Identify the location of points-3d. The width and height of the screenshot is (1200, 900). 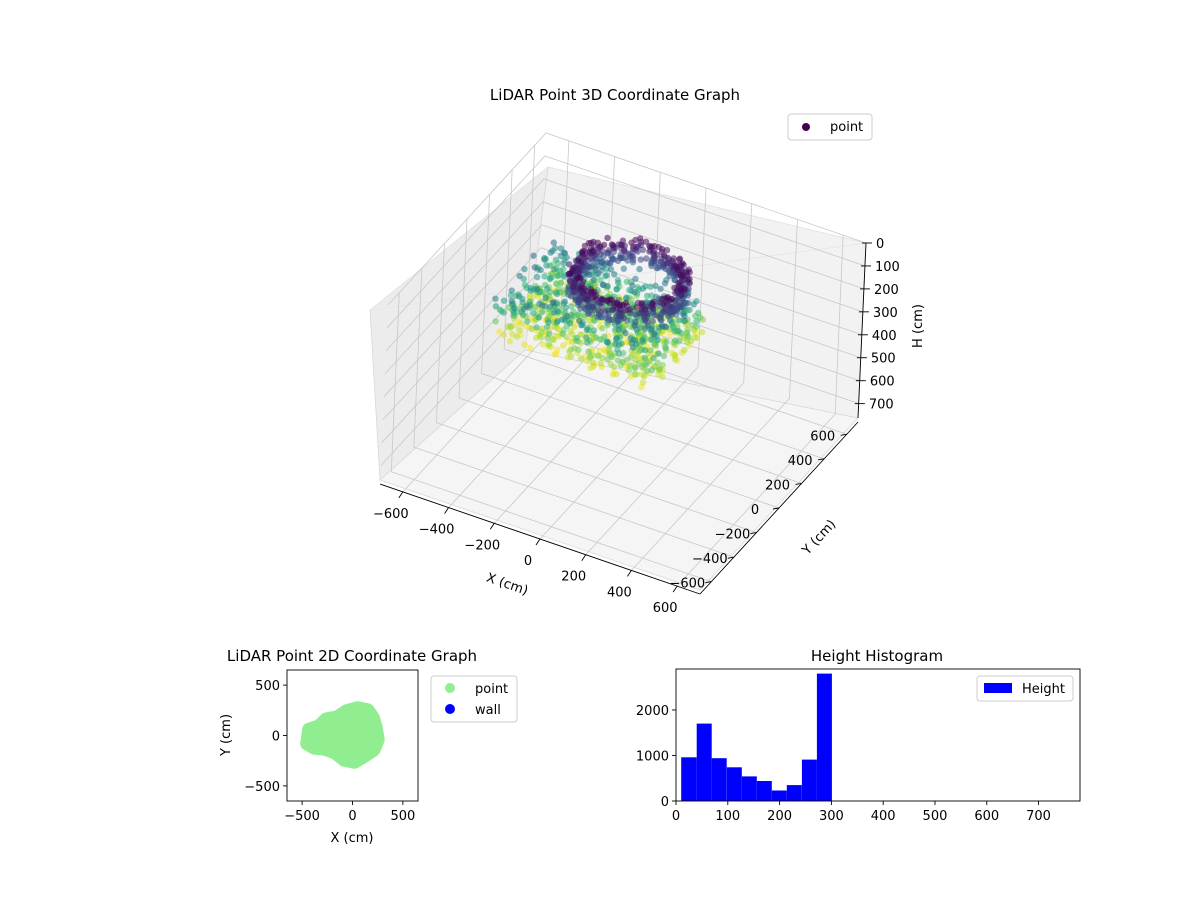
(599, 312).